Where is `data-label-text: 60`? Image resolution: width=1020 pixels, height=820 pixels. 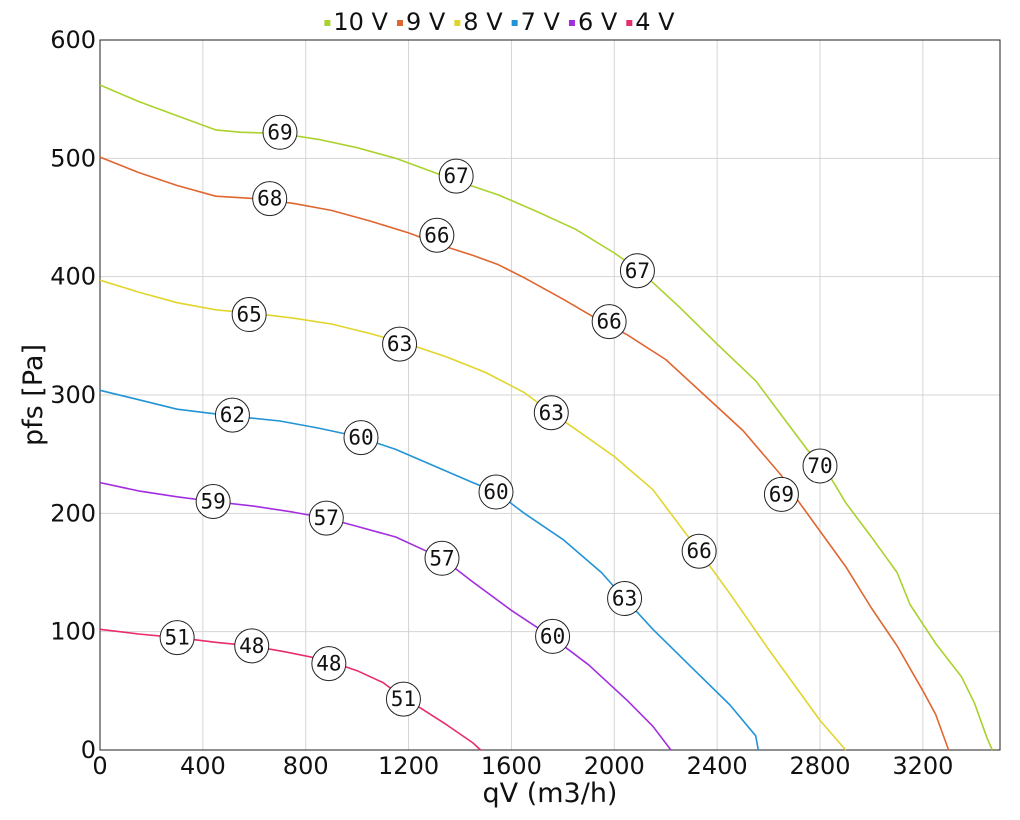
data-label-text: 60 is located at coordinates (495, 492).